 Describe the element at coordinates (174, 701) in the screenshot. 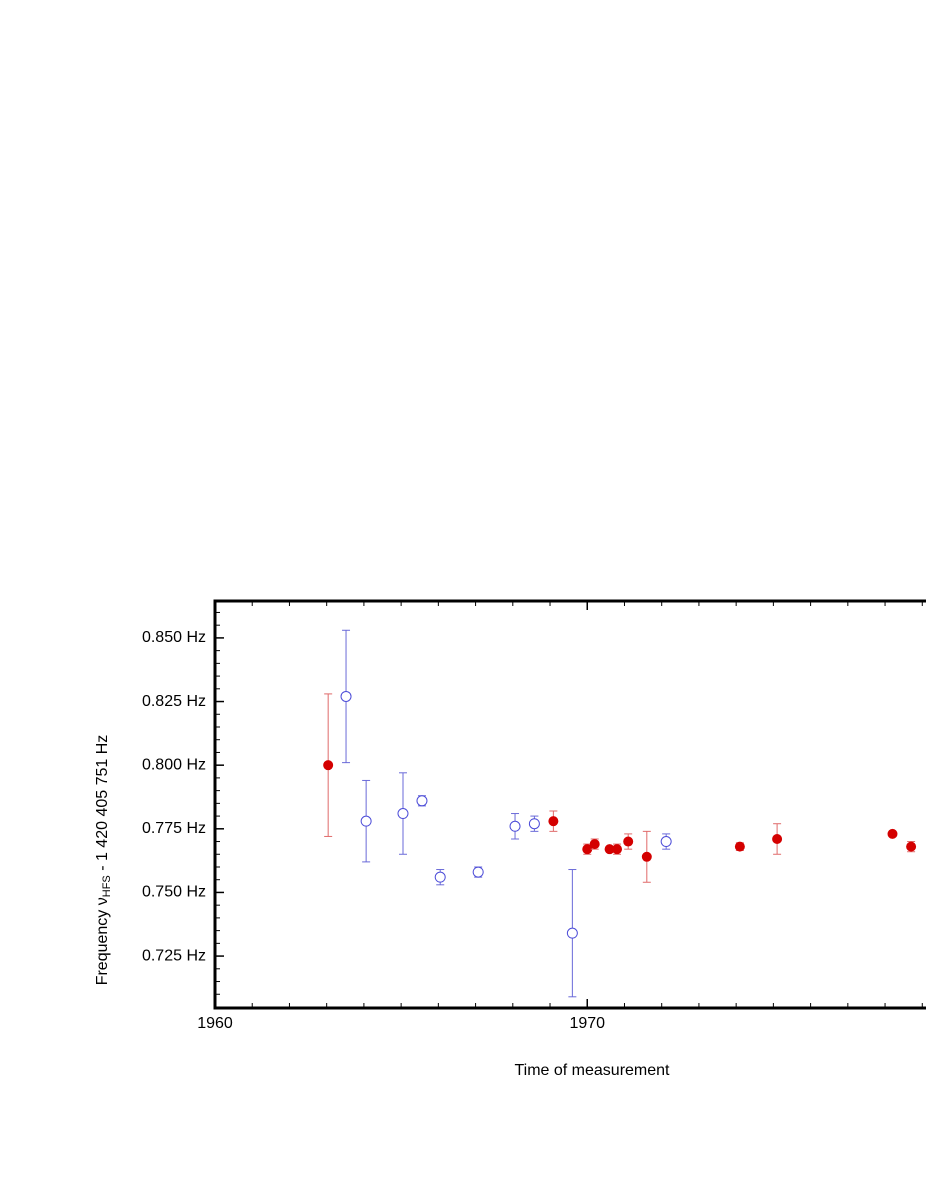

I see `y-tick-label: 0.825 Hz` at that location.